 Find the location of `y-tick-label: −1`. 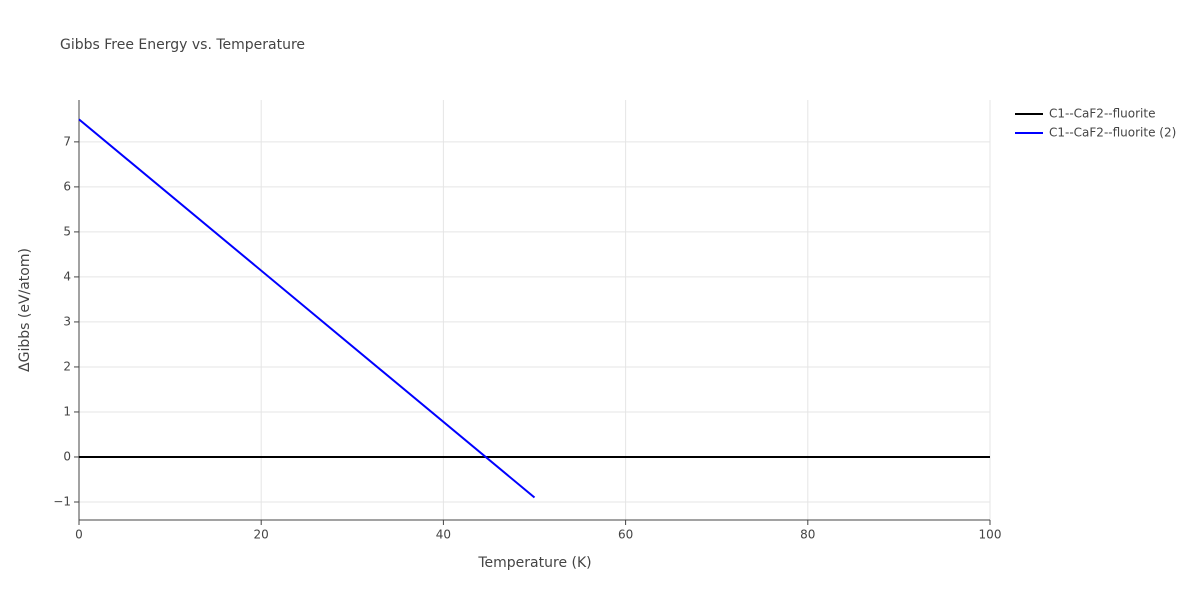

y-tick-label: −1 is located at coordinates (62, 501).